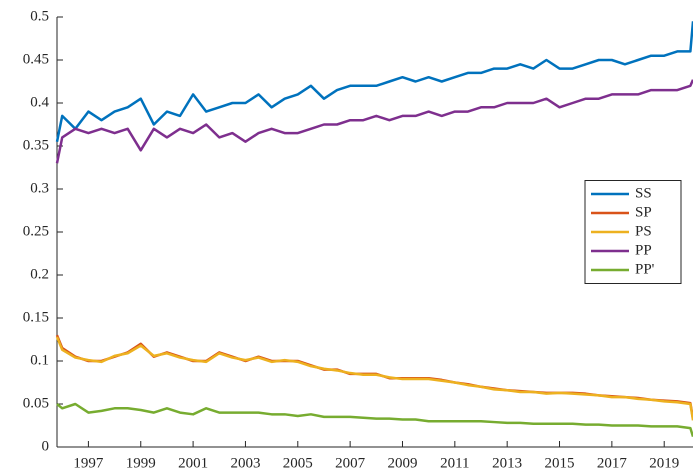 The height and width of the screenshot is (471, 693). Describe the element at coordinates (643, 212) in the screenshot. I see `legend-label: SP` at that location.